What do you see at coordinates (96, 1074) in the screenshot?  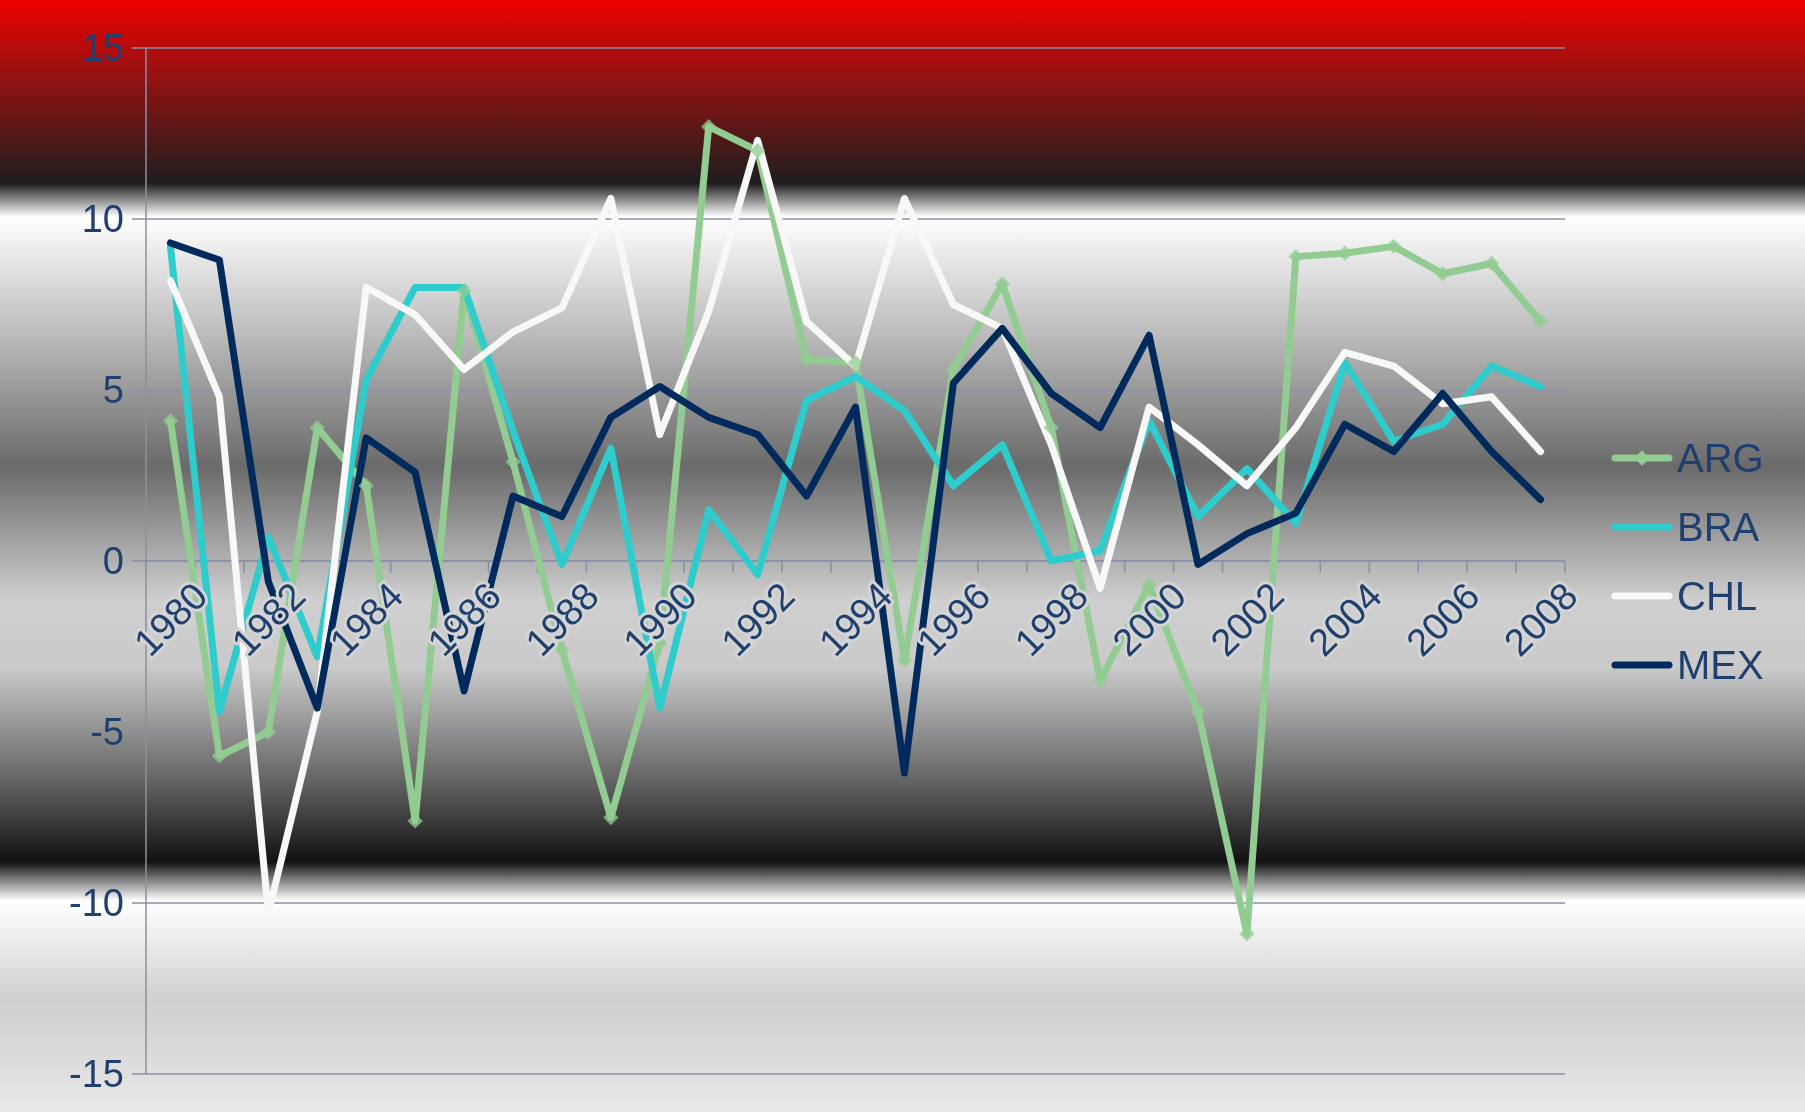 I see `y-tick-label: -15` at bounding box center [96, 1074].